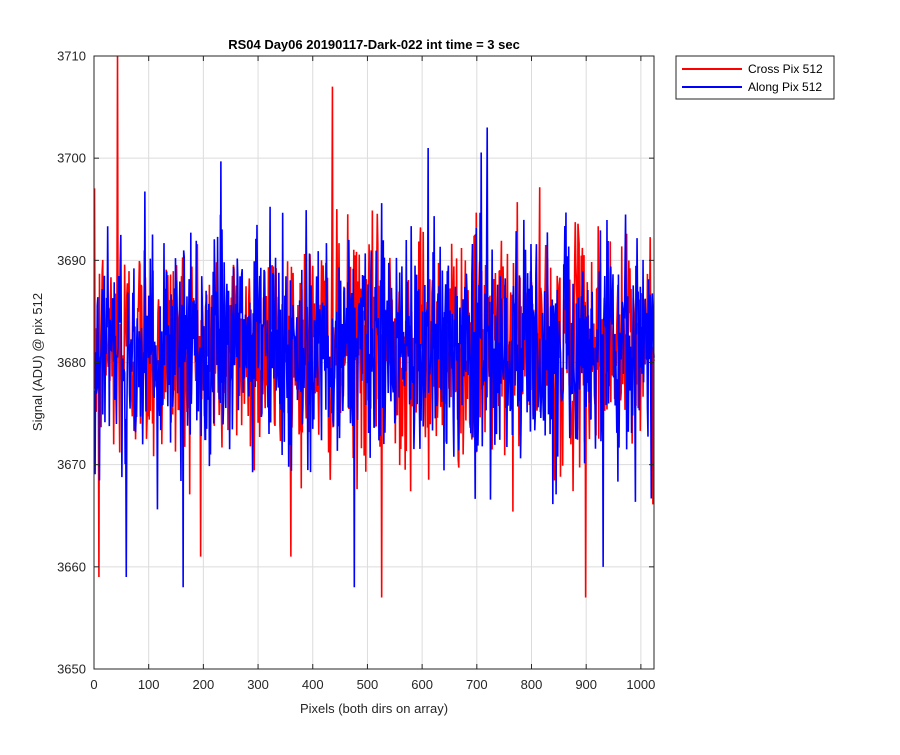  I want to click on legend: Cross Pix 512 Along Pix 512, so click(755, 77).